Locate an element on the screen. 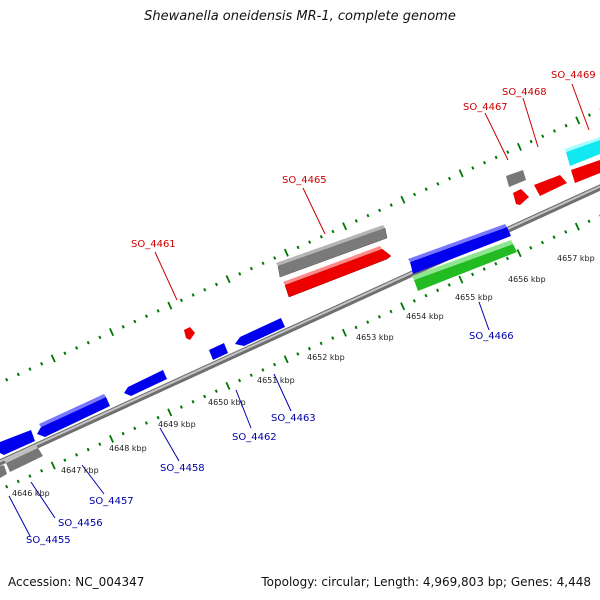 This screenshot has height=600, width=600. ruler-label: 4652 kbp is located at coordinates (326, 357).